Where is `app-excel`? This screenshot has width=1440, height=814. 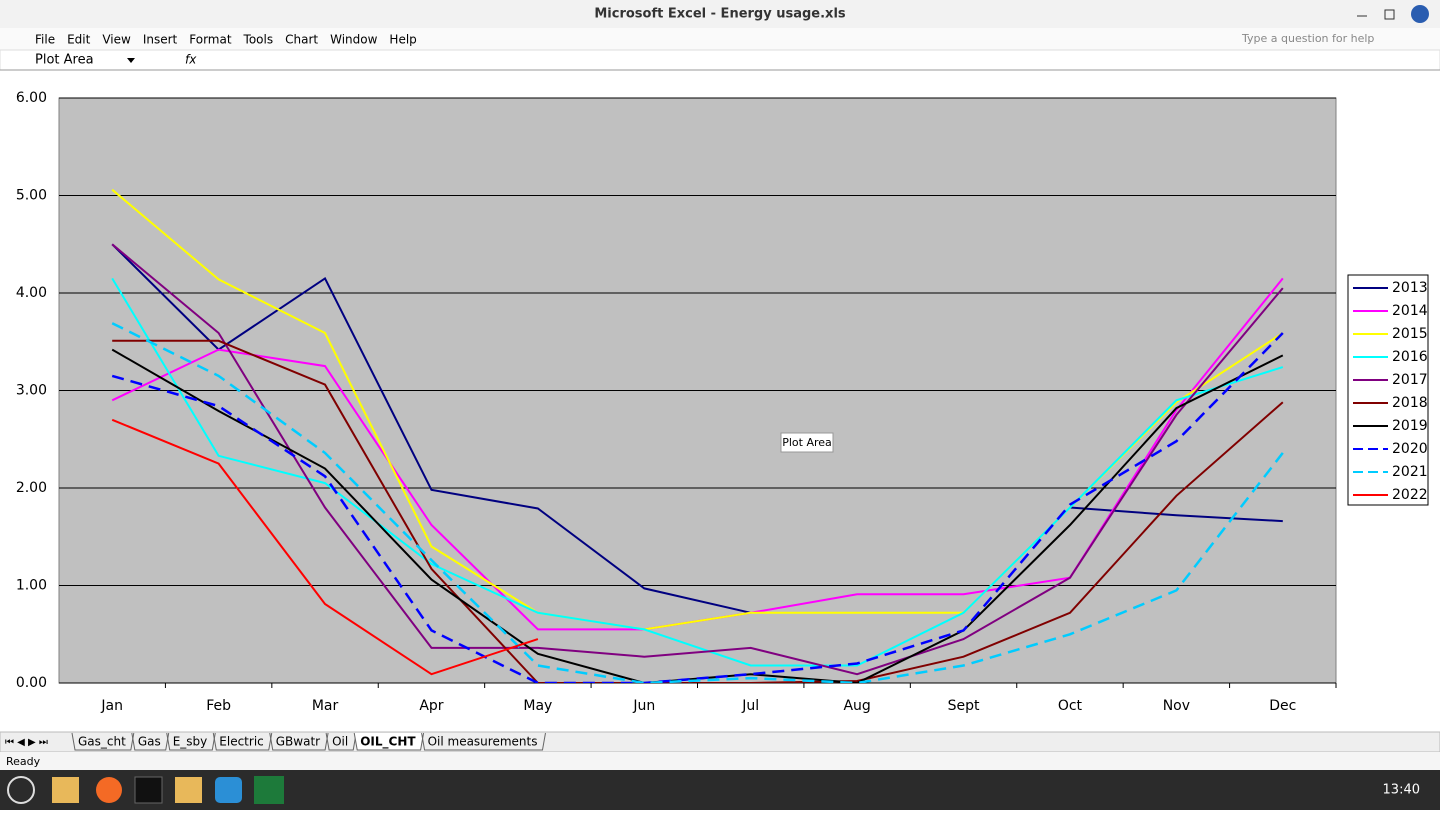 app-excel is located at coordinates (269, 790).